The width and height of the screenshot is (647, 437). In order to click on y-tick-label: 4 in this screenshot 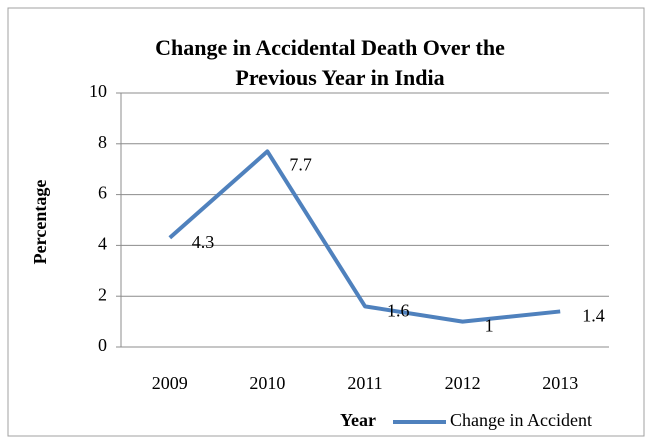, I will do `click(102, 244)`.